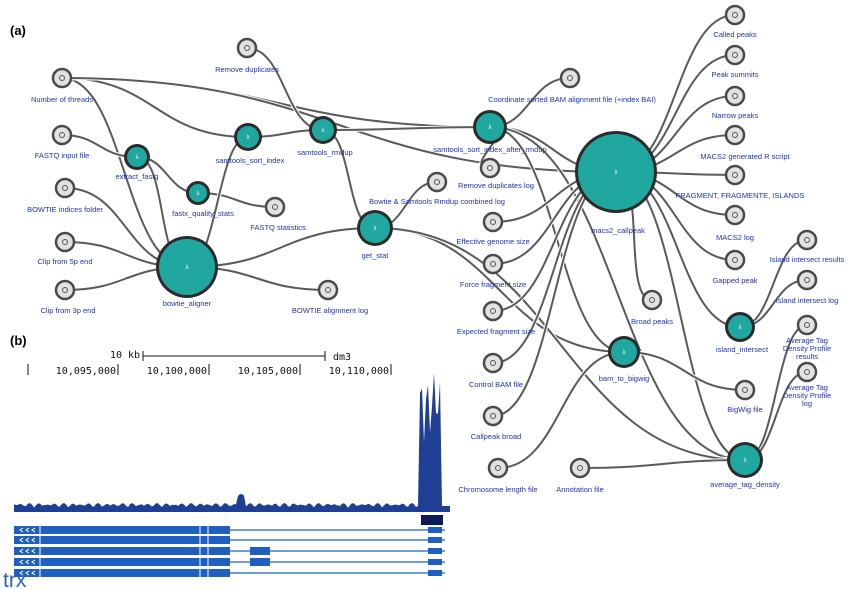  What do you see at coordinates (734, 280) in the screenshot?
I see `node-label: Gapped peak` at bounding box center [734, 280].